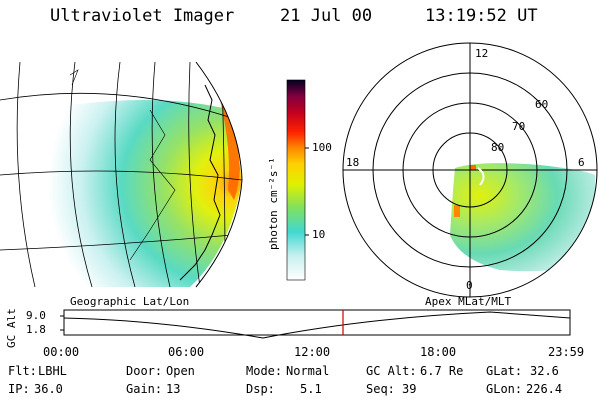  I want to click on geographic-label: Geographic Lat/Lon, so click(130, 301).